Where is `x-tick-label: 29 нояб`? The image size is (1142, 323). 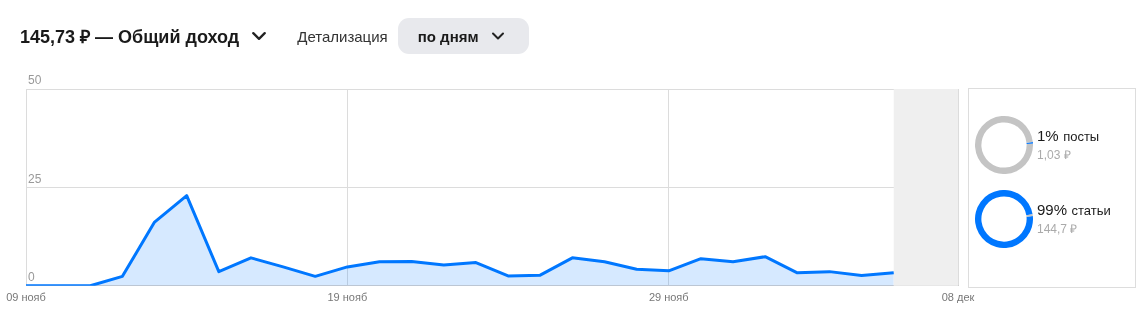 x-tick-label: 29 нояб is located at coordinates (668, 297).